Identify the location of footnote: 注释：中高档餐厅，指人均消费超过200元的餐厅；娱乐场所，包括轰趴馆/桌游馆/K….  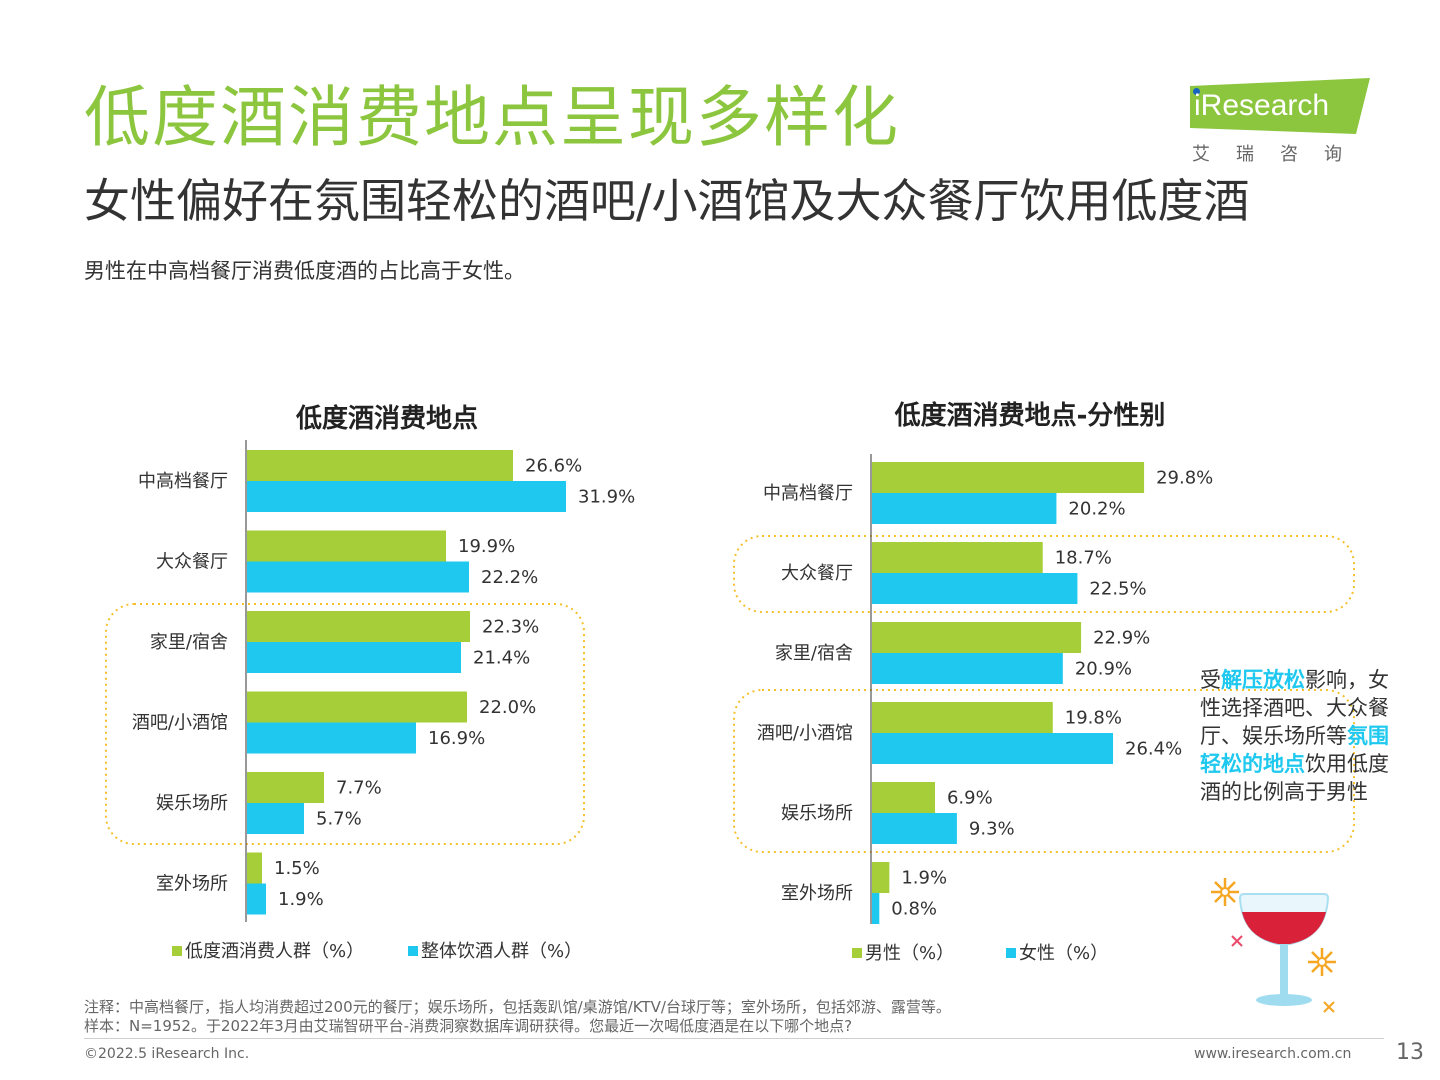
(517, 1017).